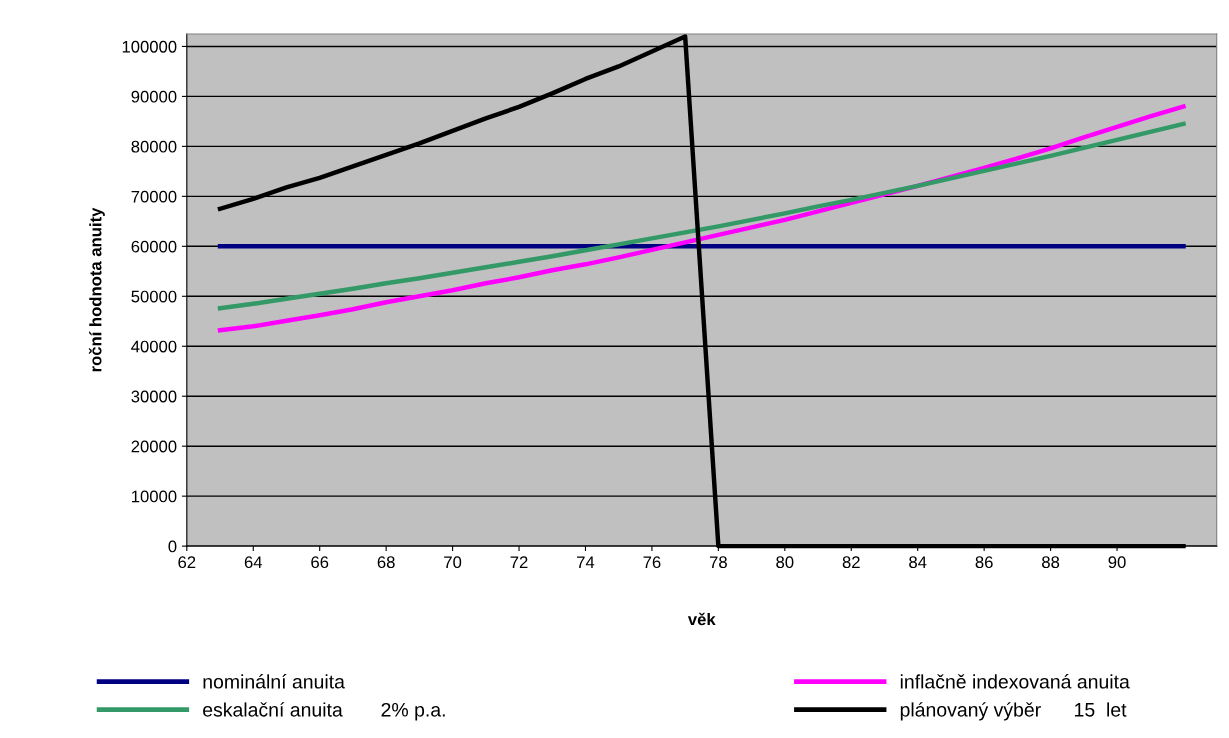  What do you see at coordinates (187, 562) in the screenshot?
I see `x-tick-label: 62` at bounding box center [187, 562].